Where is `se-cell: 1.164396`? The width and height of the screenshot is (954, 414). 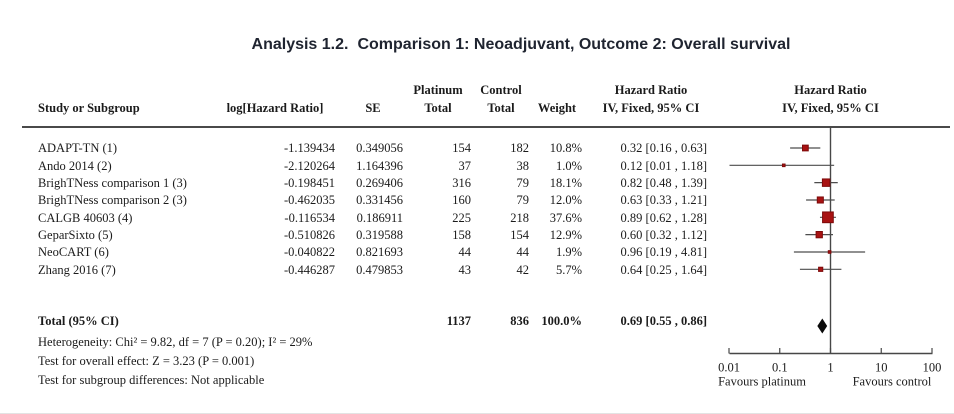 se-cell: 1.164396 is located at coordinates (379, 165).